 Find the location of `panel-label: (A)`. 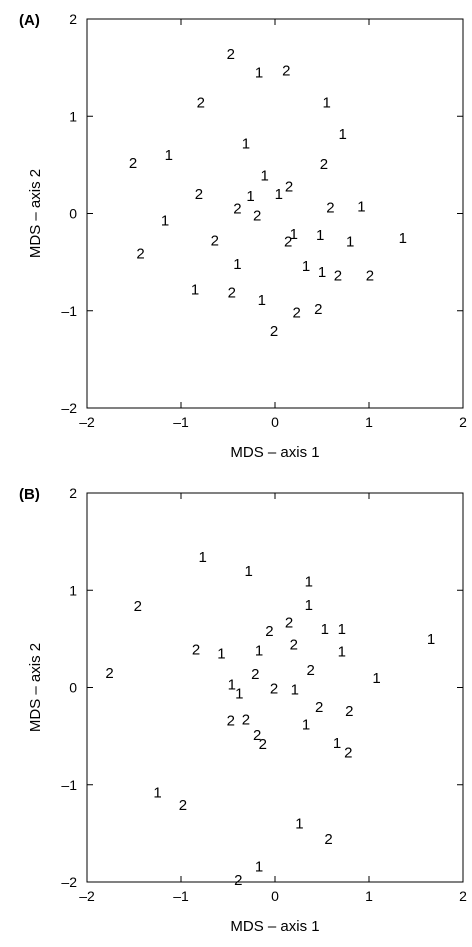

panel-label: (A) is located at coordinates (29, 20).